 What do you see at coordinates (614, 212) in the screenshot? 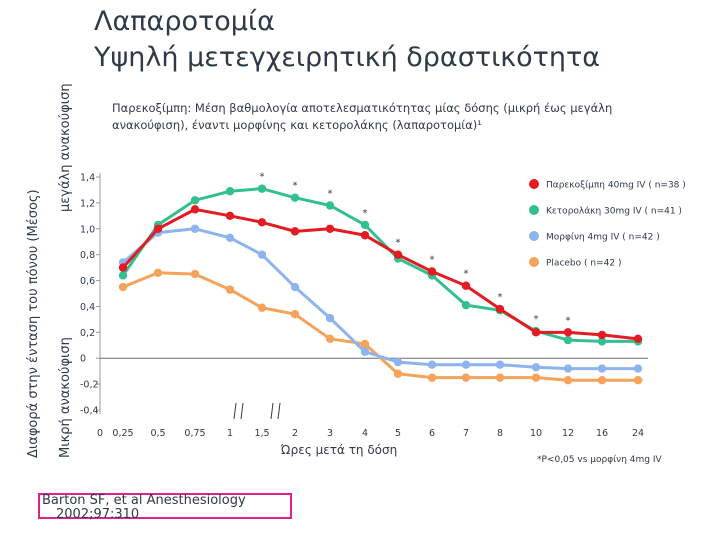
I see `legend-label: Κετορολάκη 30mg IV ( n=41 )` at bounding box center [614, 212].